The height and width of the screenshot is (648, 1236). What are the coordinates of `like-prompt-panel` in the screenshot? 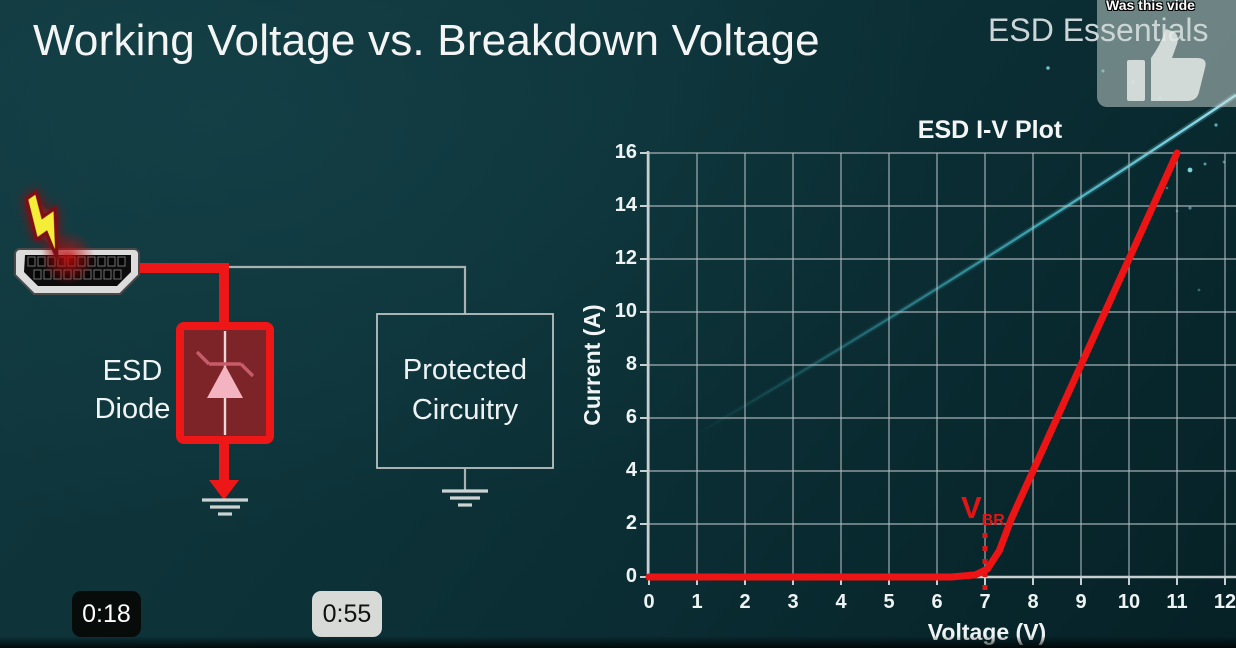 It's located at (1166, 53).